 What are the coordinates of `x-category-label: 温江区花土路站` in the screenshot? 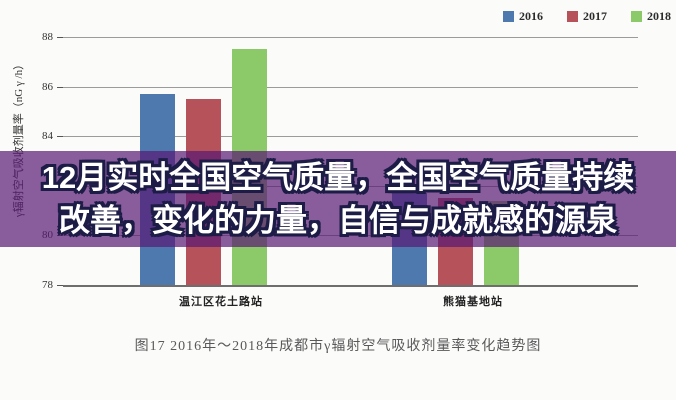 It's located at (221, 302).